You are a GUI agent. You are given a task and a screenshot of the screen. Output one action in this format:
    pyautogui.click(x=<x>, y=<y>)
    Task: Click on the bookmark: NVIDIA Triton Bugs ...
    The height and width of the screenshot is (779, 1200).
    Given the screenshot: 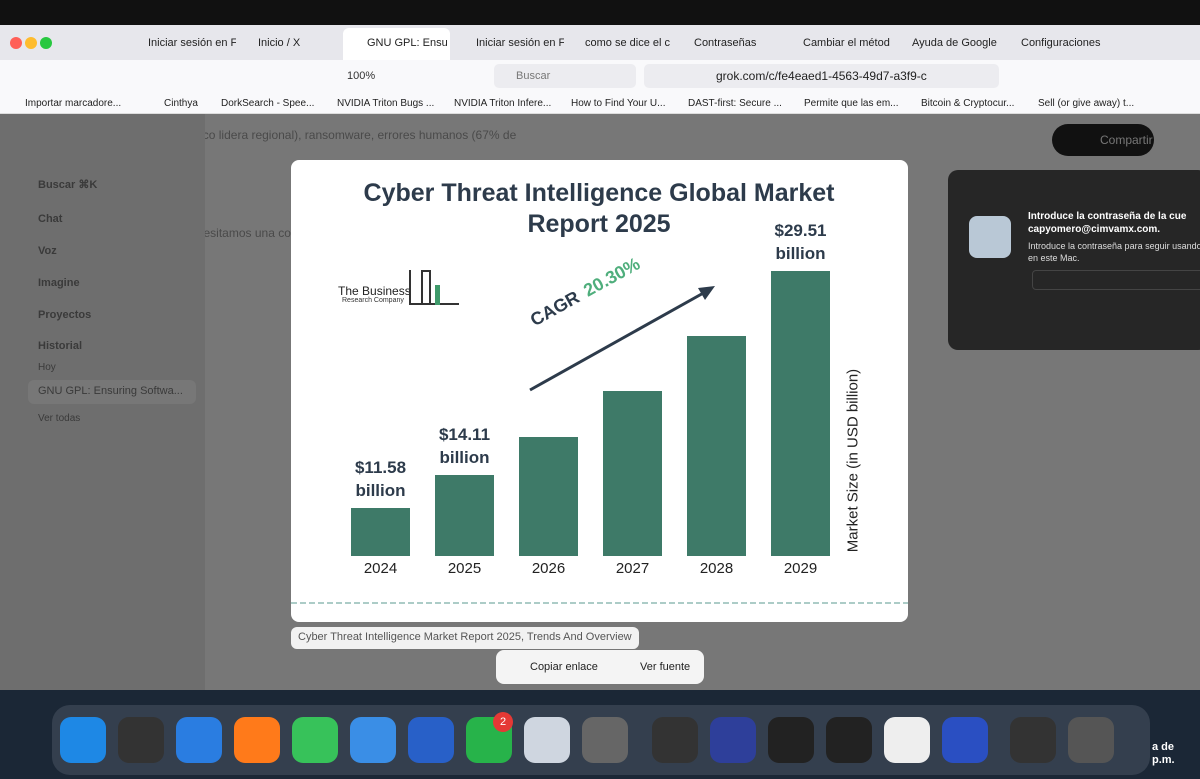 What is the action you would take?
    pyautogui.click(x=386, y=103)
    